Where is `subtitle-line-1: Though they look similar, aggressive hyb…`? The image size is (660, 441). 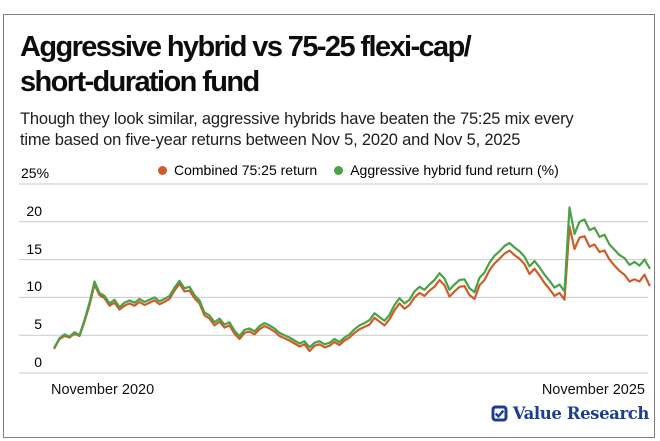
subtitle-line-1: Though they look similar, aggressive hyb… is located at coordinates (297, 119).